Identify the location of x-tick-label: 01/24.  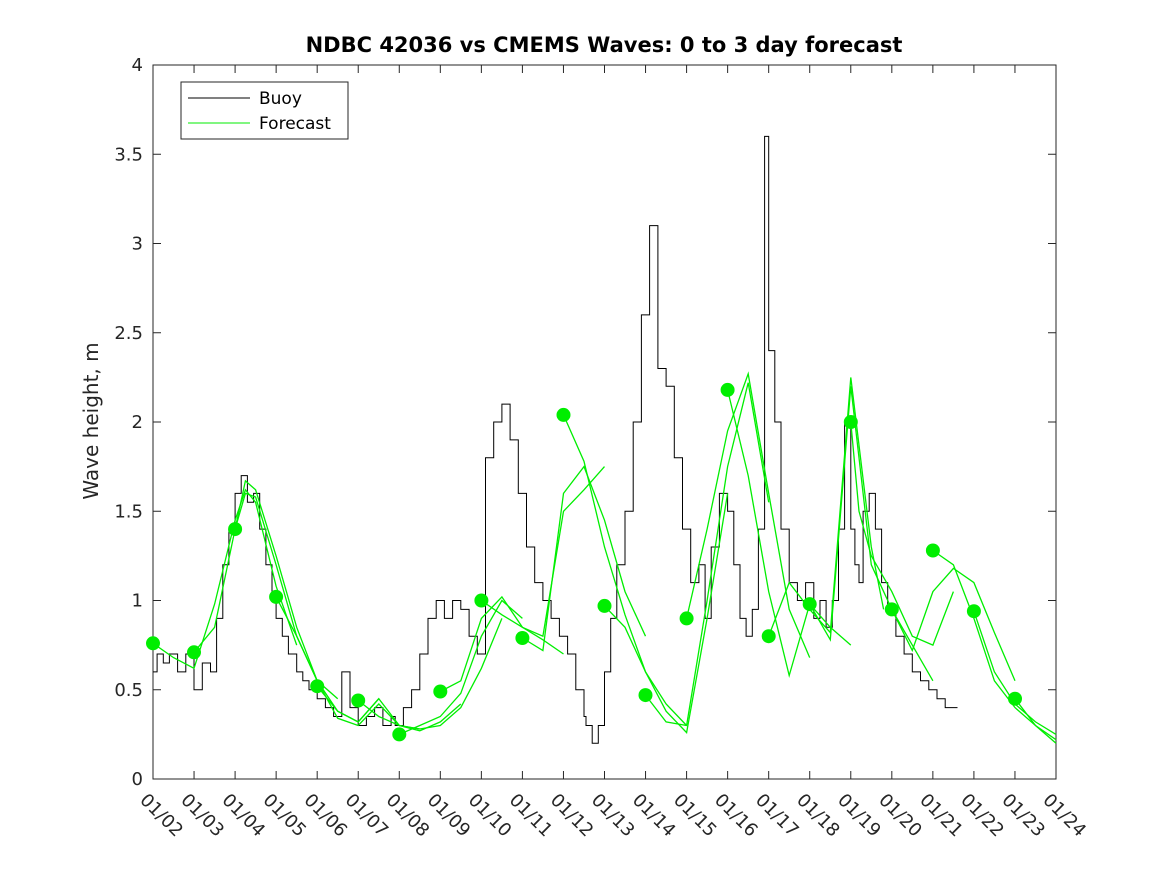
(1064, 816).